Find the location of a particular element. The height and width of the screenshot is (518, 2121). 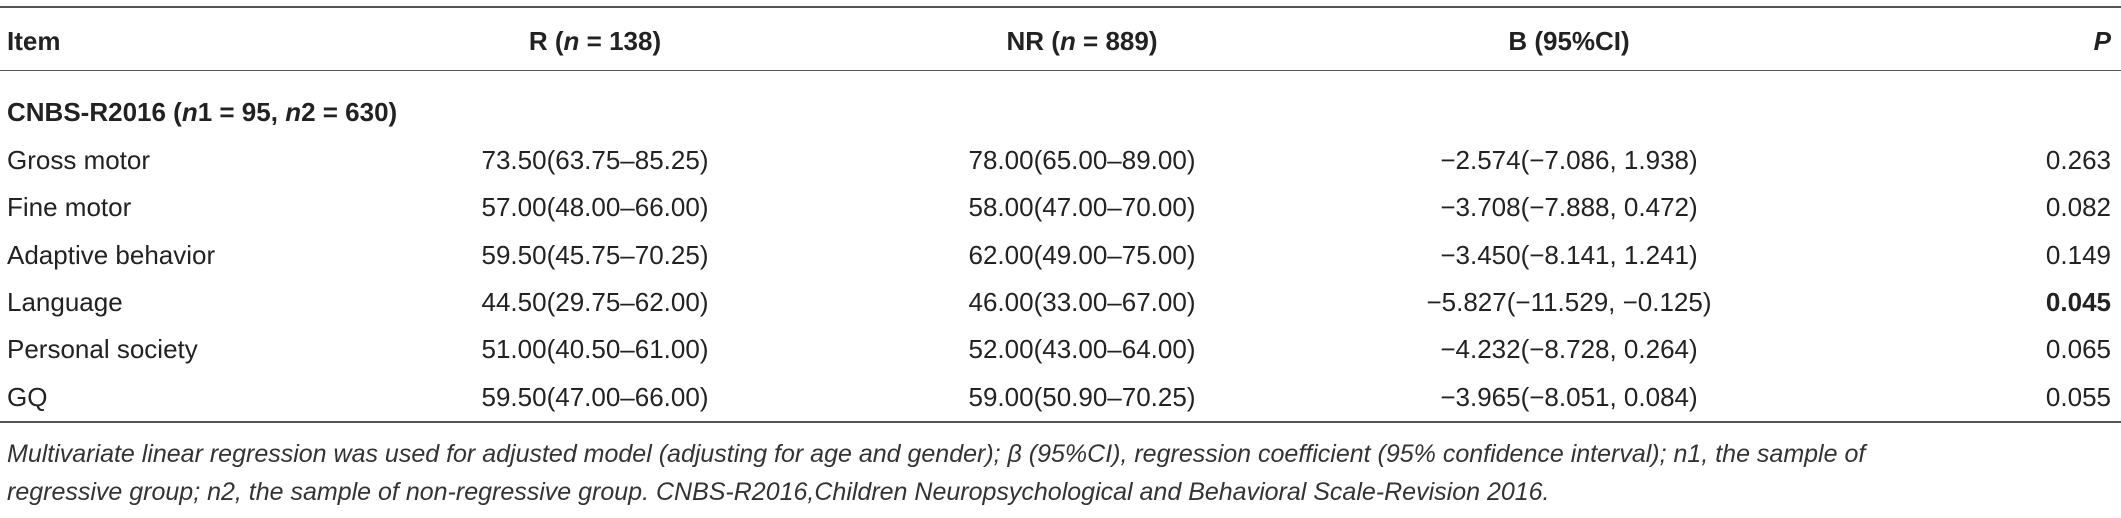

header-text: = 889) is located at coordinates (1116, 41).